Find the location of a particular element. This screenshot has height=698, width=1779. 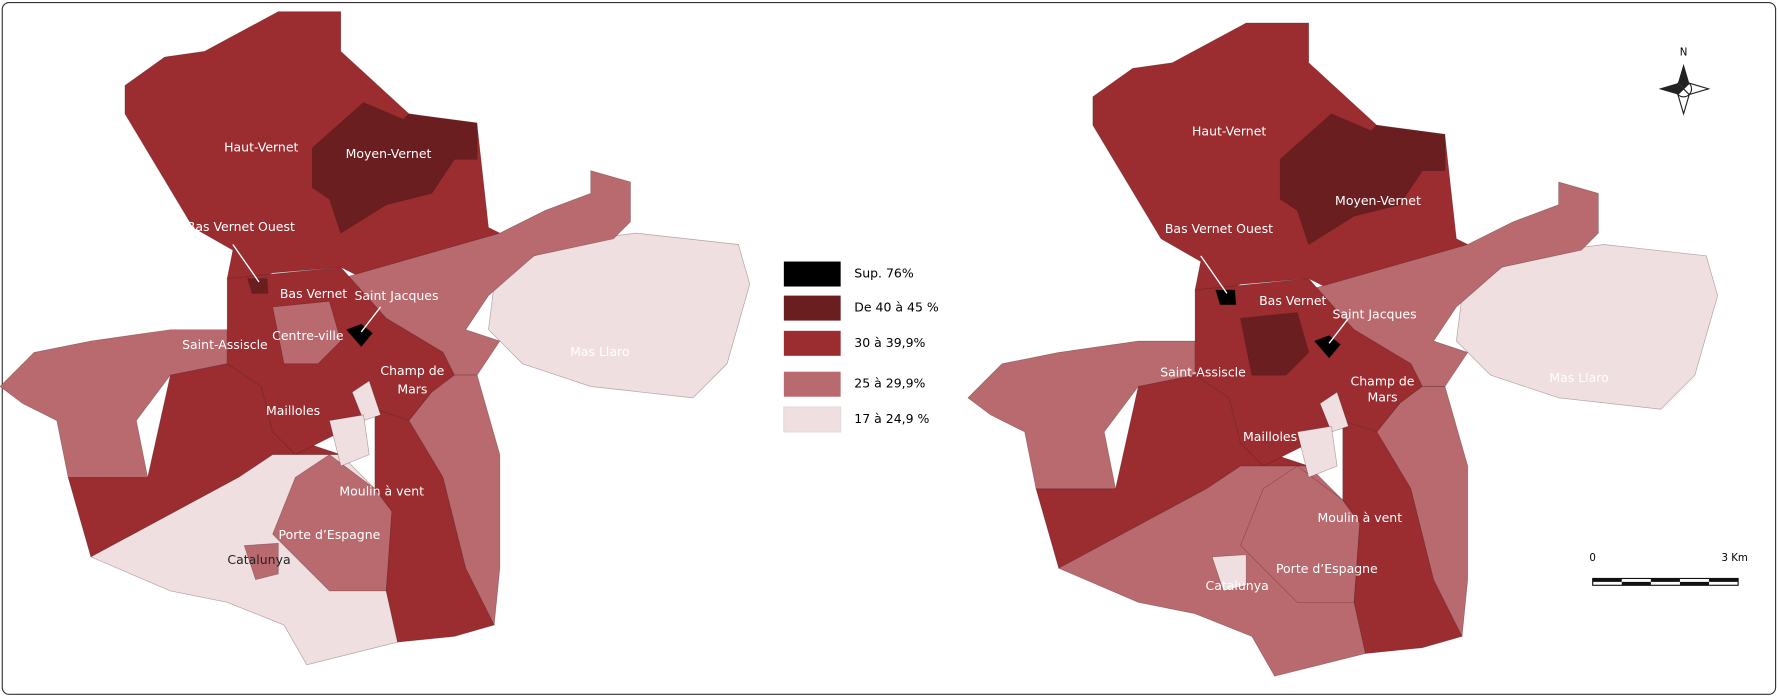

district-label: Centre-ville is located at coordinates (308, 335).